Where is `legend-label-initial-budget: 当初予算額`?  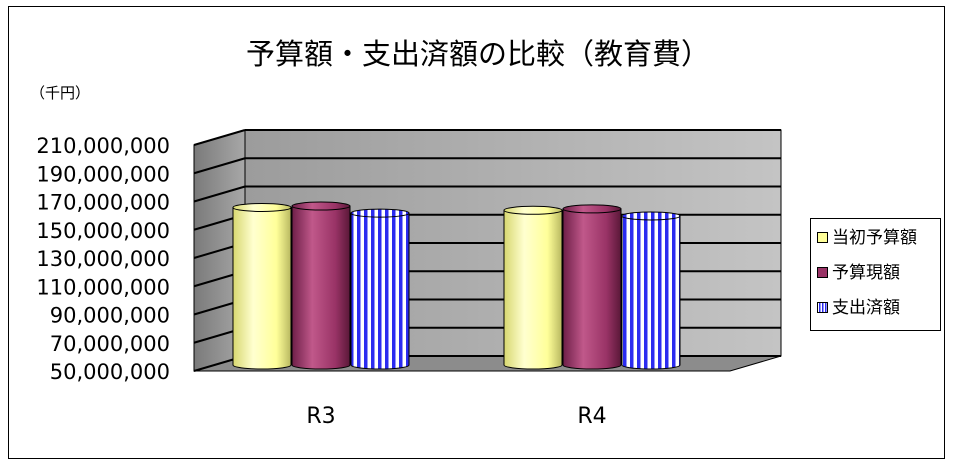 legend-label-initial-budget: 当初予算額 is located at coordinates (874, 238).